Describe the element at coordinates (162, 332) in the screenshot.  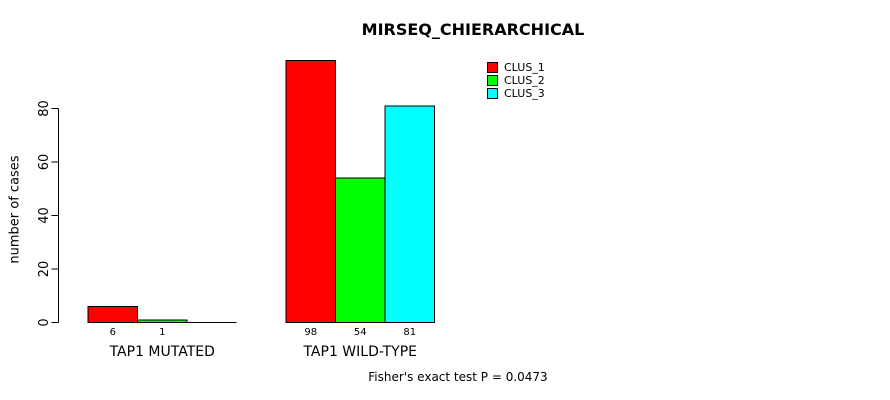
I see `bar-value-label: 1` at that location.